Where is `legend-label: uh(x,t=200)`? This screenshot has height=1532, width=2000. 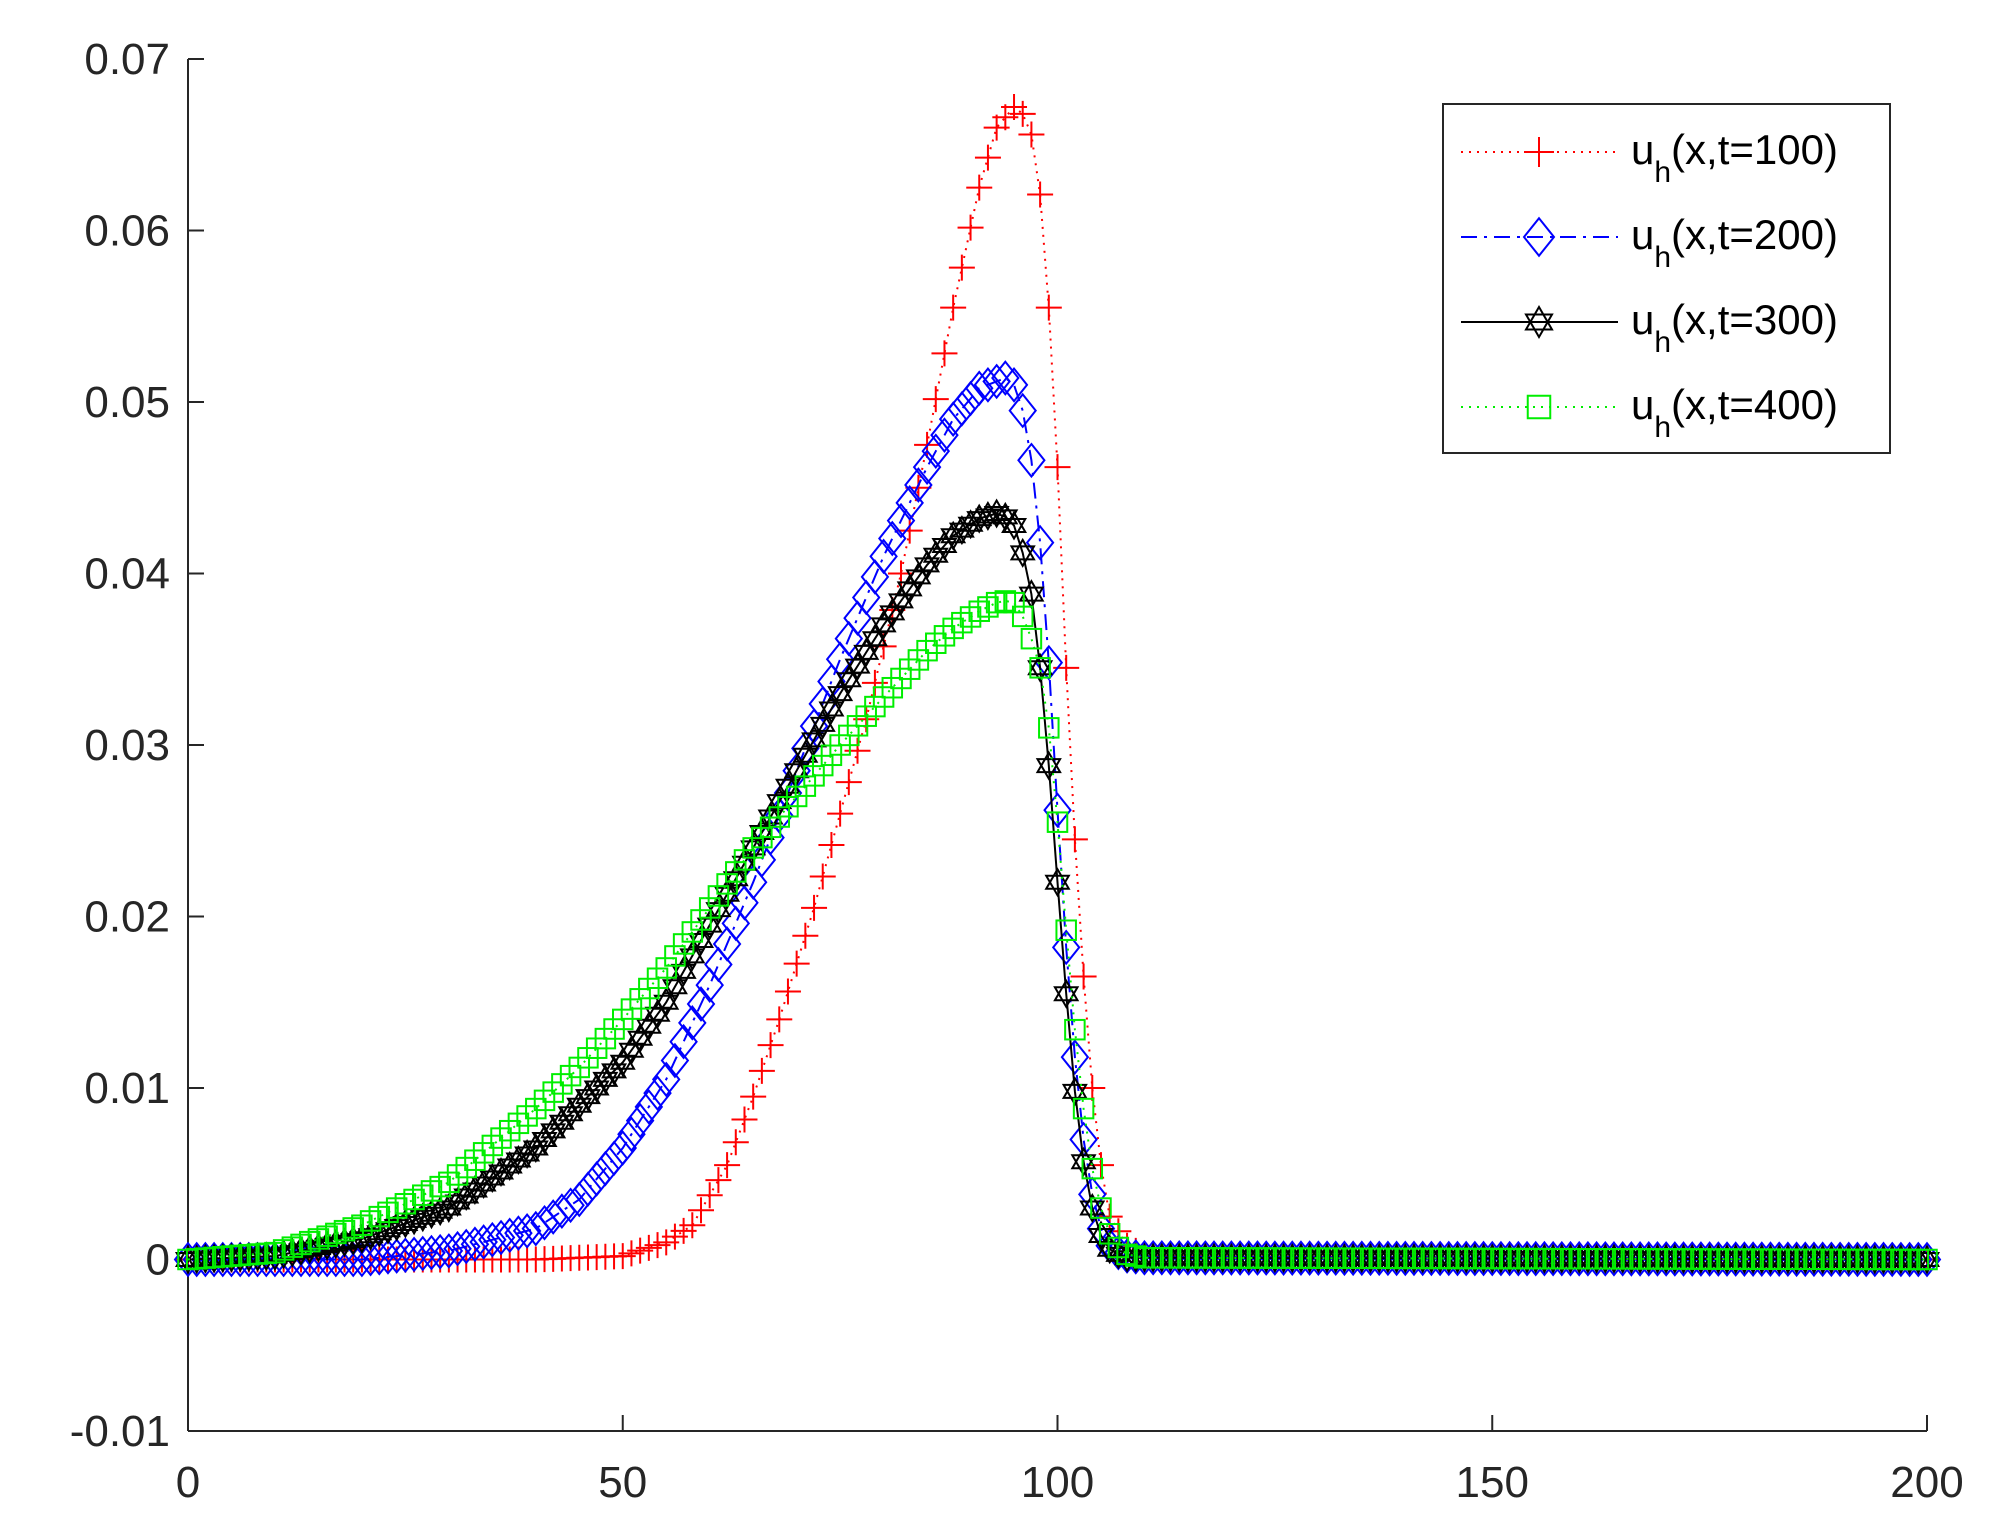 legend-label: uh(x,t=200) is located at coordinates (1734, 242).